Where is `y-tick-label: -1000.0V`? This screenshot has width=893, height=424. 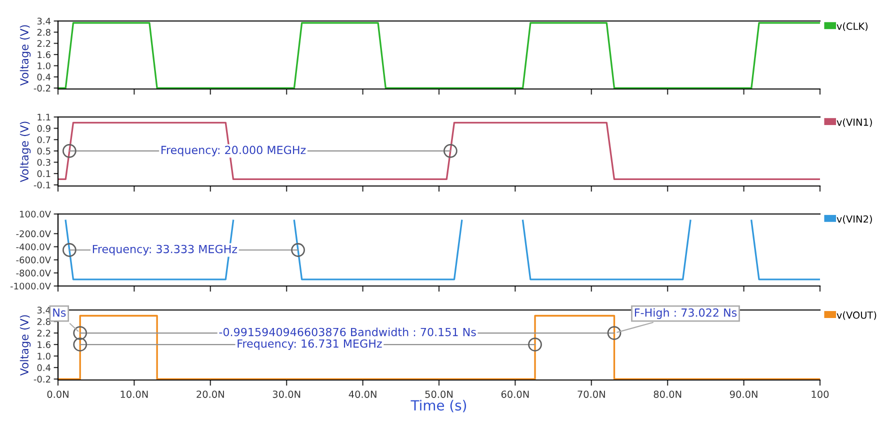
y-tick-label: -1000.0V is located at coordinates (30, 286).